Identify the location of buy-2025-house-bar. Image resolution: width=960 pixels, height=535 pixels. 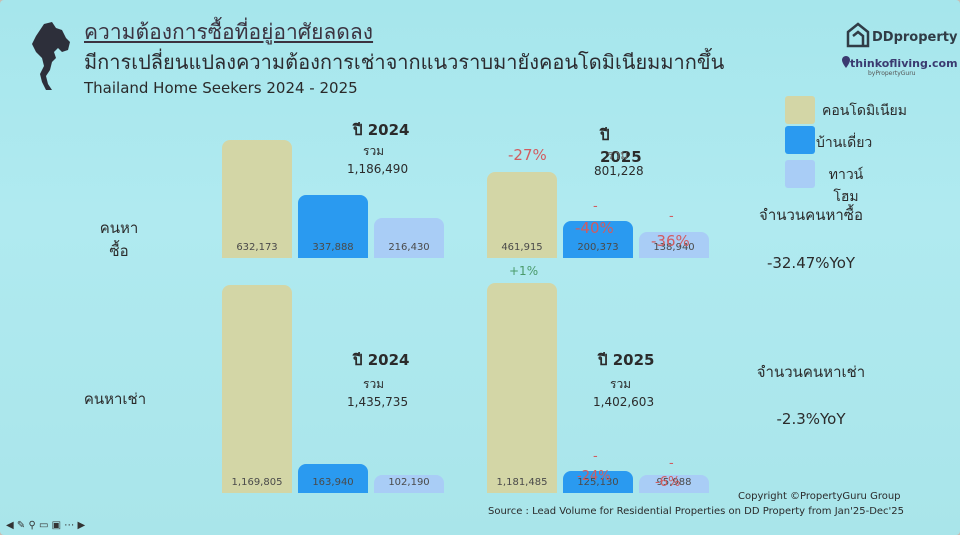
(598, 239).